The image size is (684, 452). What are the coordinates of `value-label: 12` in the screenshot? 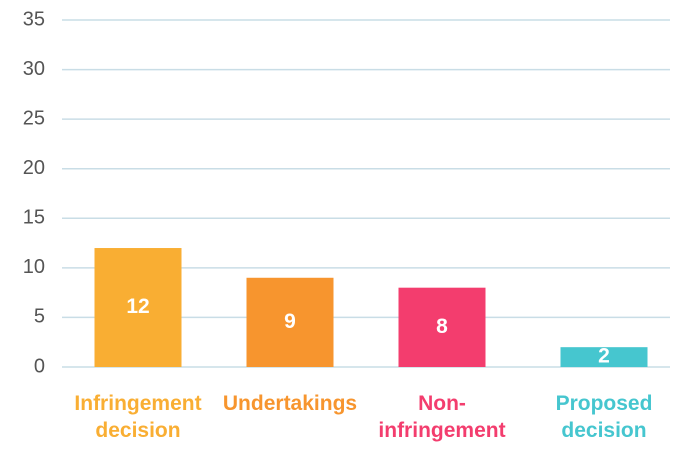 It's located at (137, 306).